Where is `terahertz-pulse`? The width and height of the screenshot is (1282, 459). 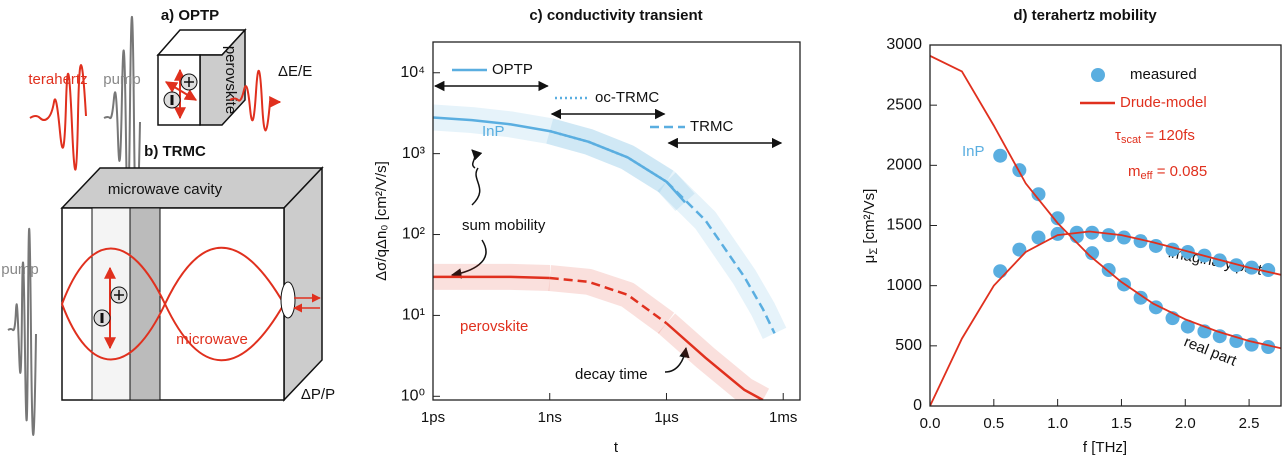
terahertz-pulse is located at coordinates (58, 117).